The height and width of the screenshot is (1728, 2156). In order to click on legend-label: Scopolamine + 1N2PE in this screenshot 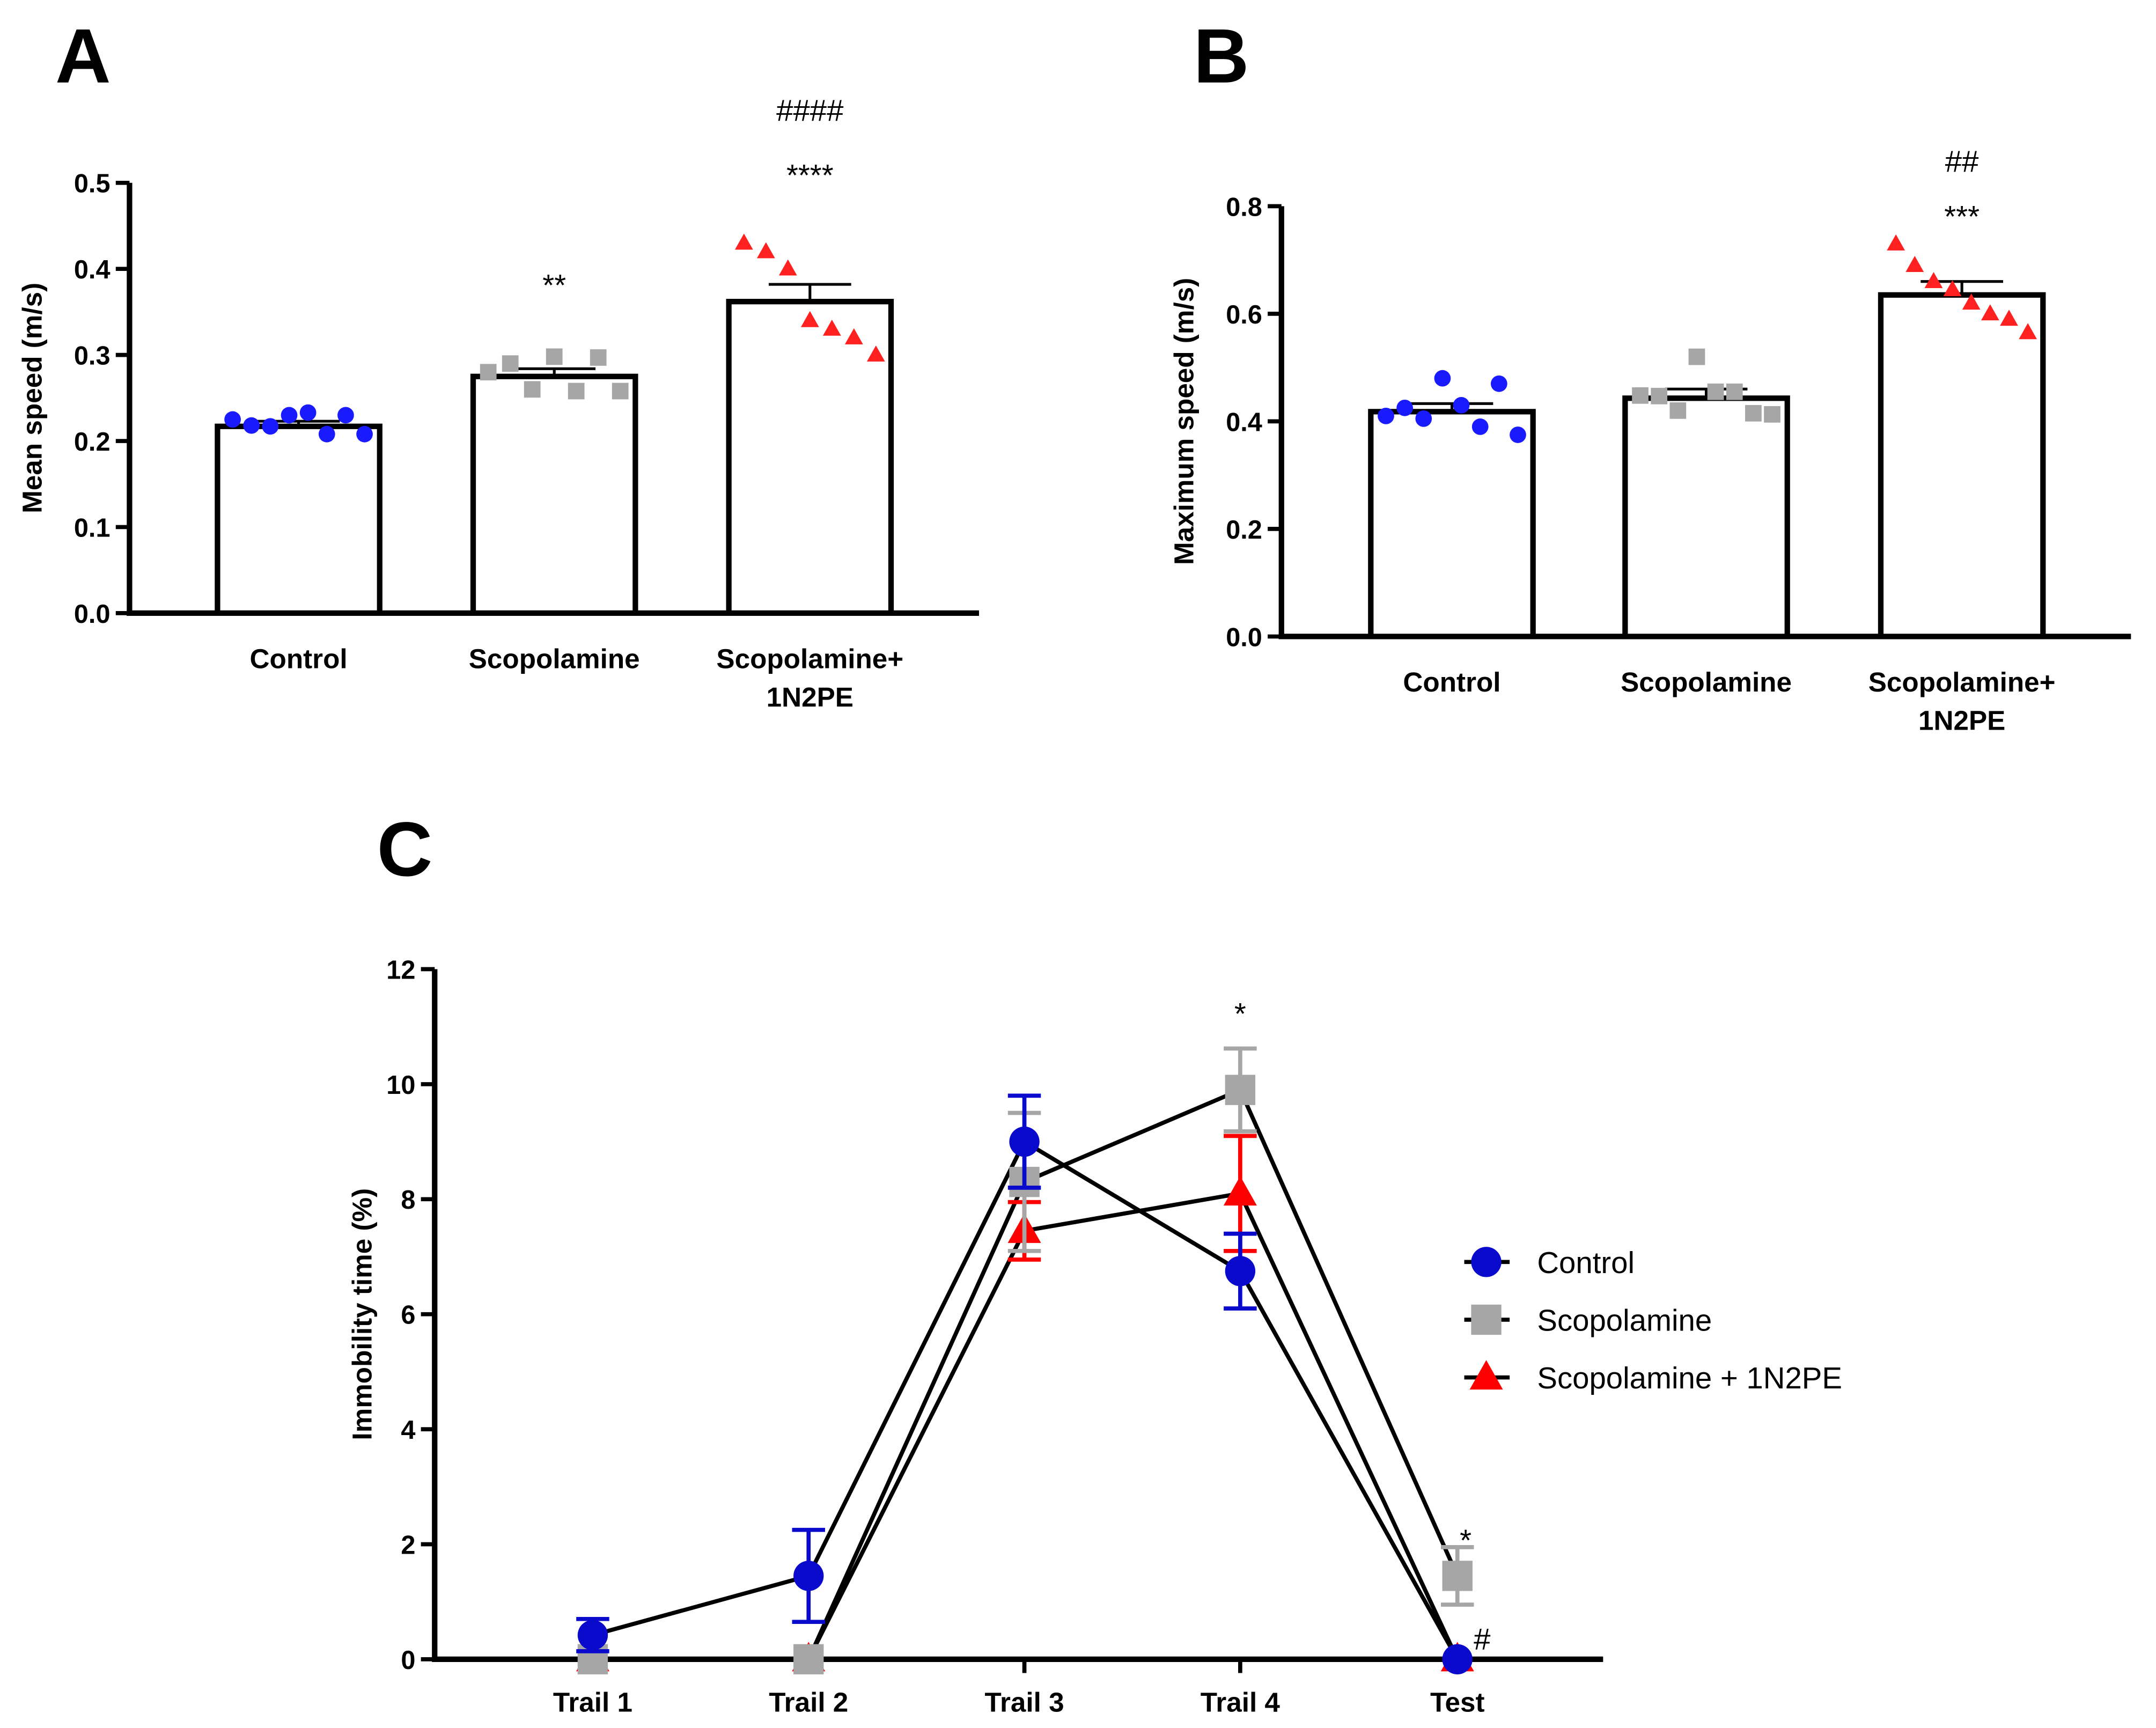, I will do `click(1689, 1378)`.